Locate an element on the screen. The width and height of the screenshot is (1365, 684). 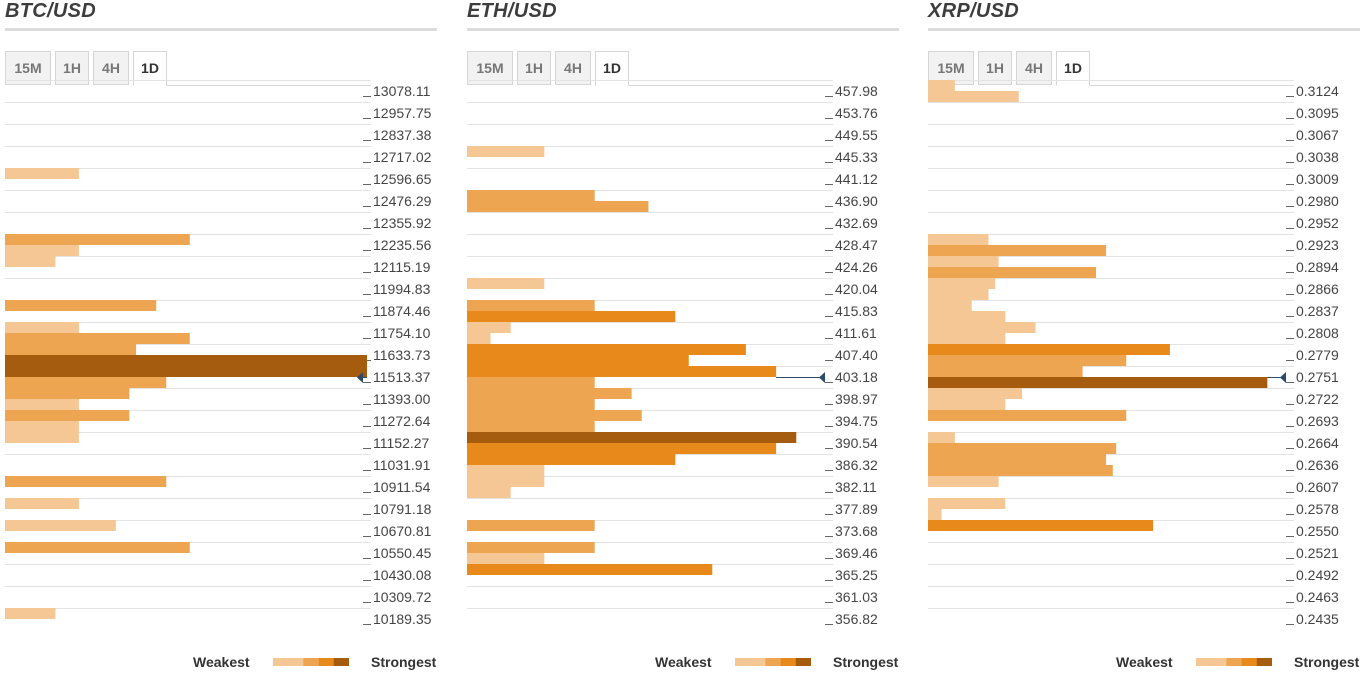
price-label: 369.46 is located at coordinates (856, 553).